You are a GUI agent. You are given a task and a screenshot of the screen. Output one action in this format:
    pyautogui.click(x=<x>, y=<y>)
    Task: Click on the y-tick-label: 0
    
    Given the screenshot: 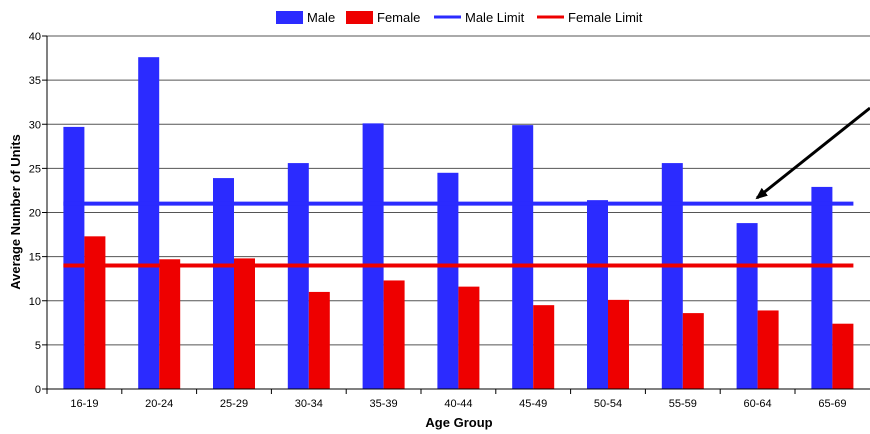 What is the action you would take?
    pyautogui.click(x=38, y=390)
    